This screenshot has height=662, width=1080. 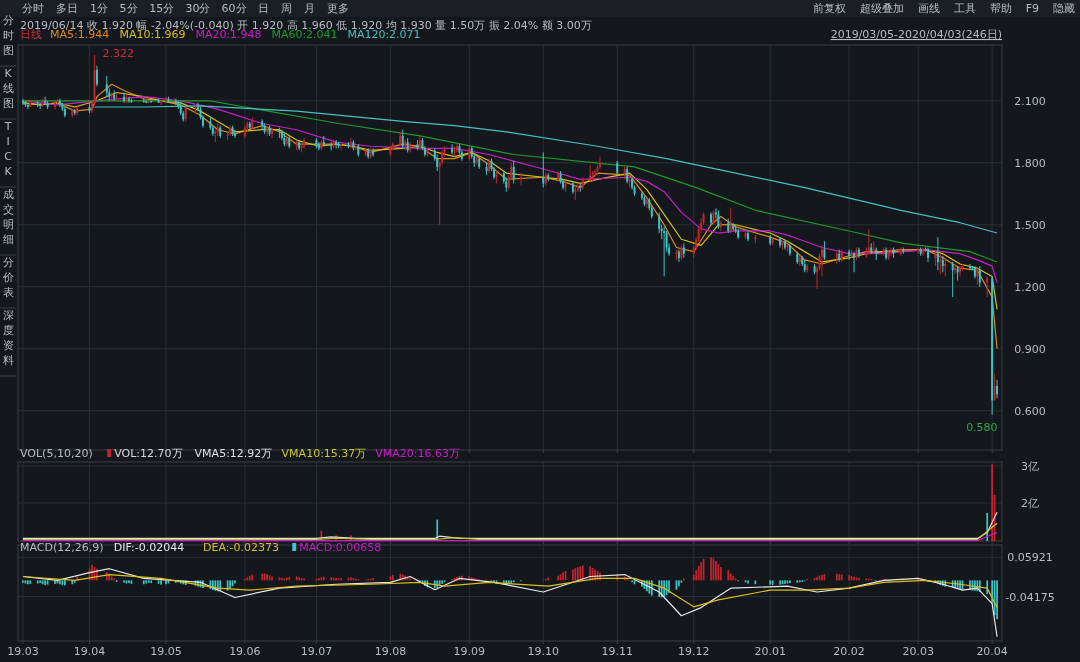 I want to click on legend-label: VOL:12.70万, so click(x=148, y=453).